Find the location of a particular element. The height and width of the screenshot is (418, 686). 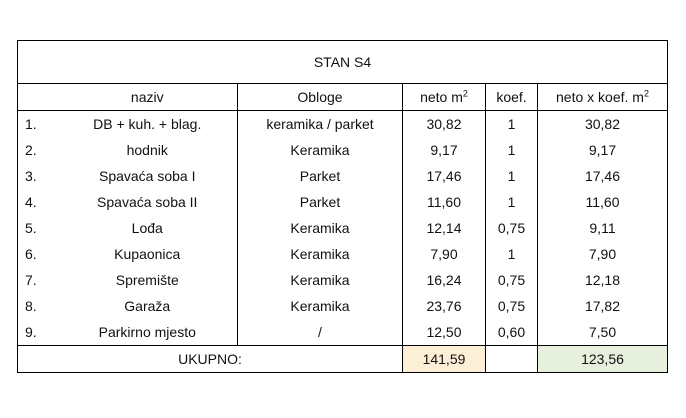

table-row: 5. Lođa Keramika 12,14 0,75 9,11 is located at coordinates (342, 228).